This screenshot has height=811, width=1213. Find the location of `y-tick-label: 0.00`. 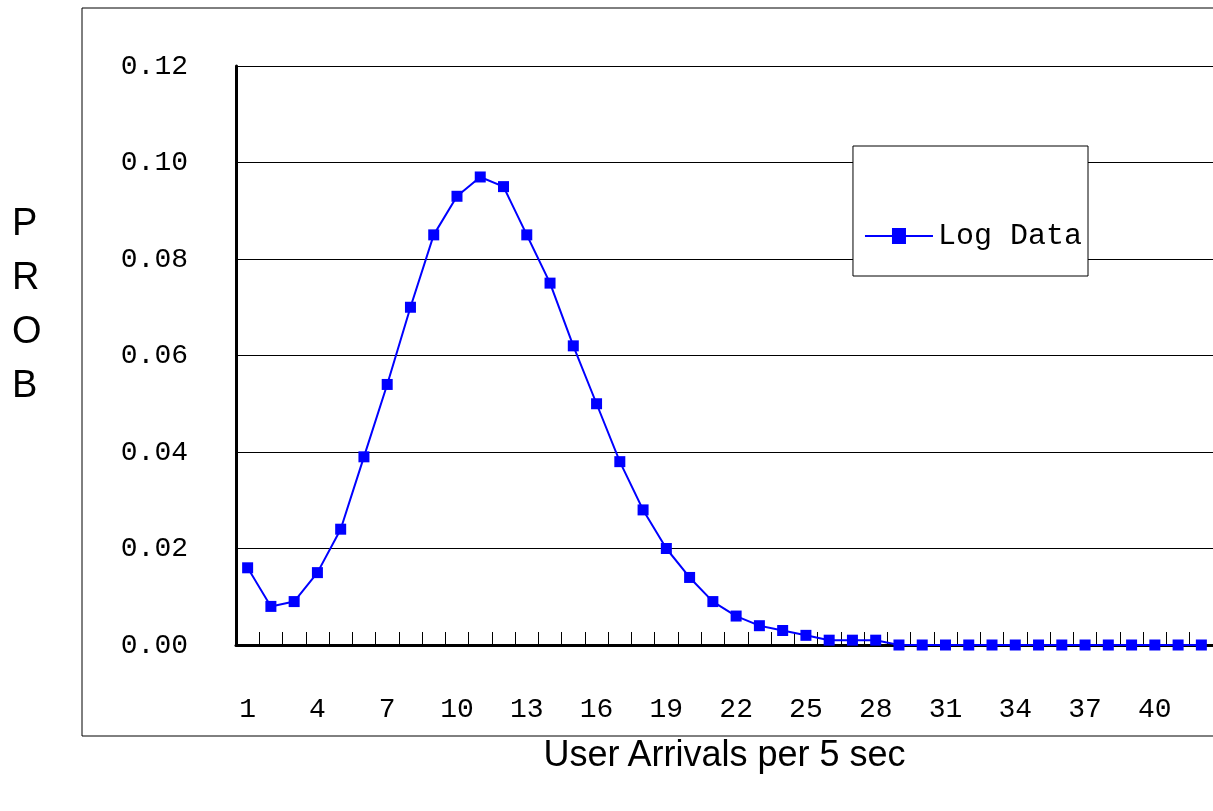

y-tick-label: 0.00 is located at coordinates (154, 645).